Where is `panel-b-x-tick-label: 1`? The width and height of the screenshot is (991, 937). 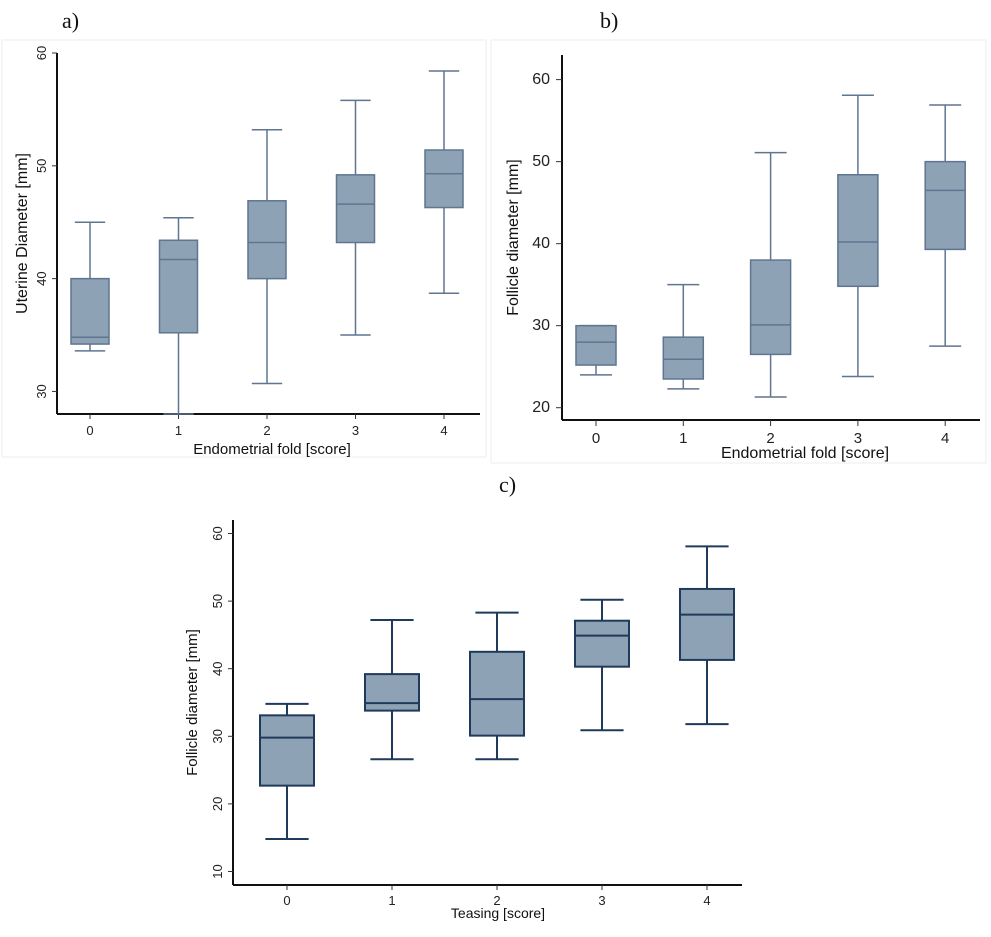 panel-b-x-tick-label: 1 is located at coordinates (683, 438).